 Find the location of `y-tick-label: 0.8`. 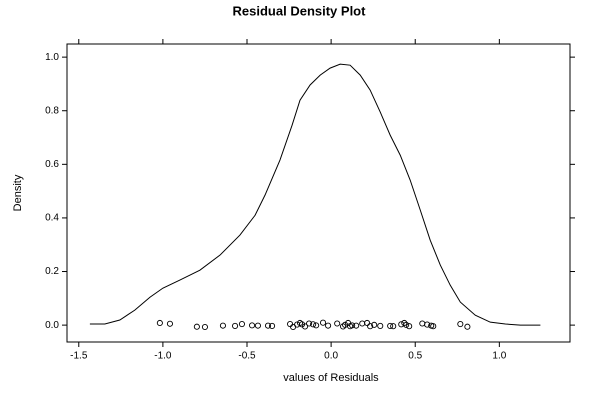

y-tick-label: 0.8 is located at coordinates (52, 110).